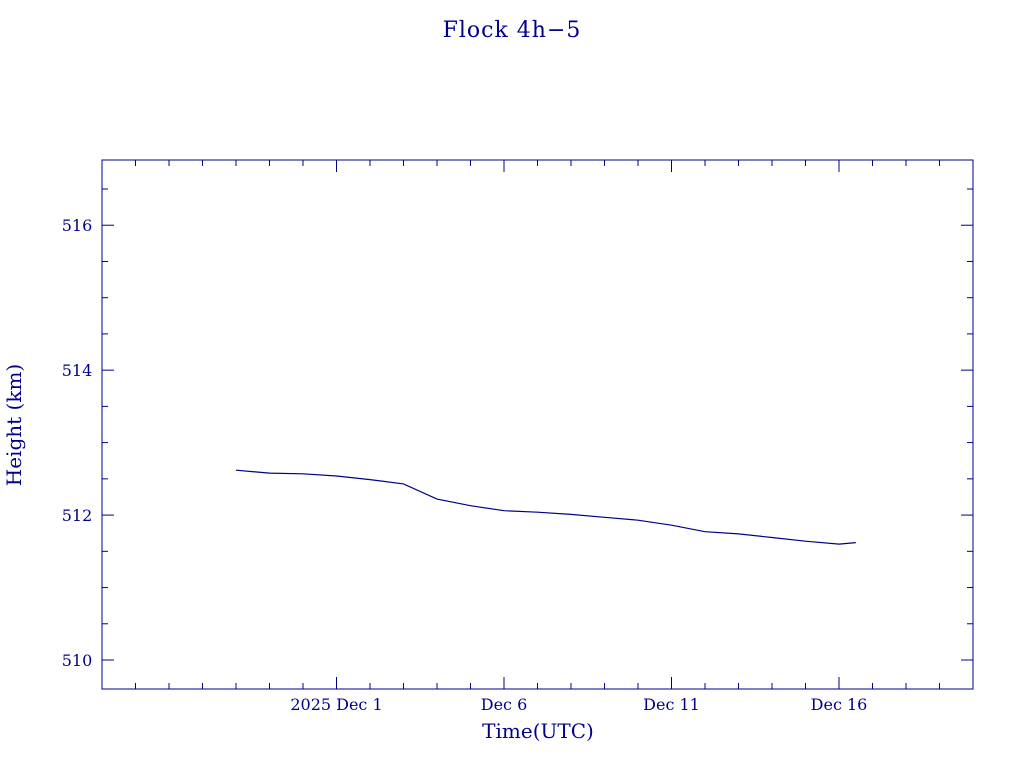  Describe the element at coordinates (336, 704) in the screenshot. I see `x-tick-label: 2025 Dec 1` at that location.